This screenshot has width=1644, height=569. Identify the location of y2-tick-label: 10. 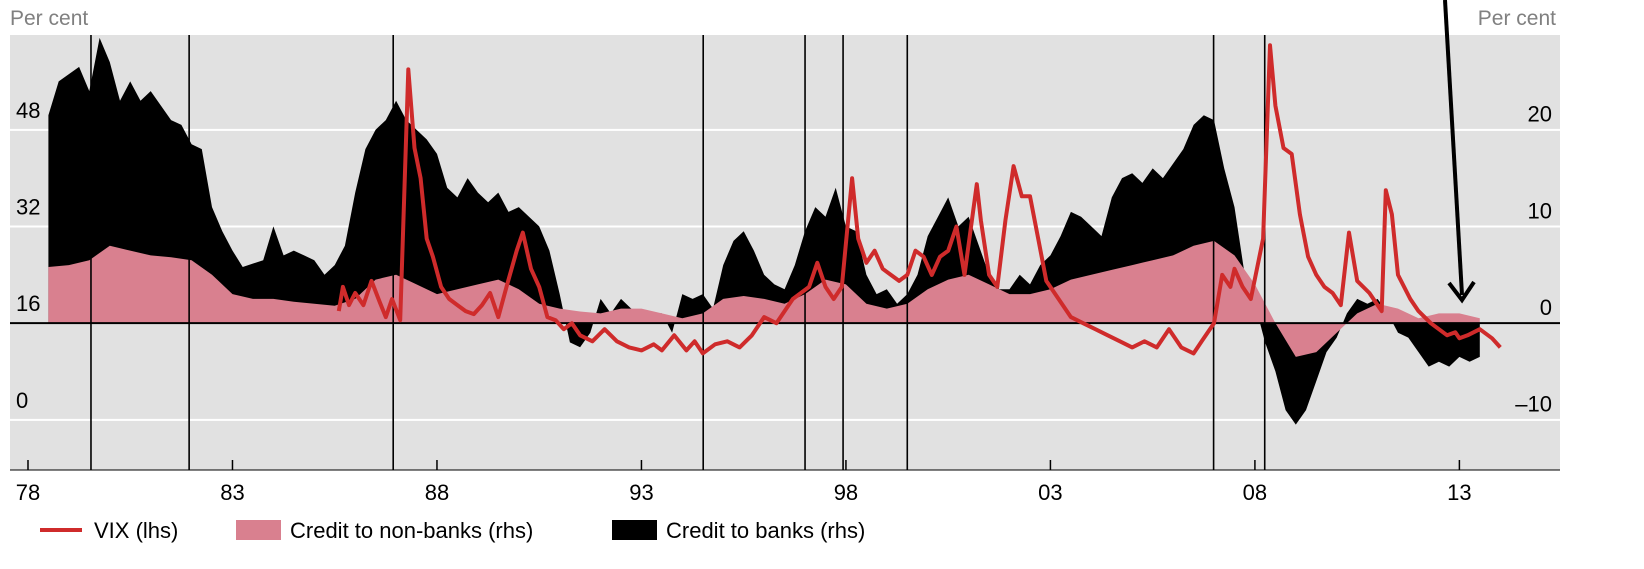
(1540, 210).